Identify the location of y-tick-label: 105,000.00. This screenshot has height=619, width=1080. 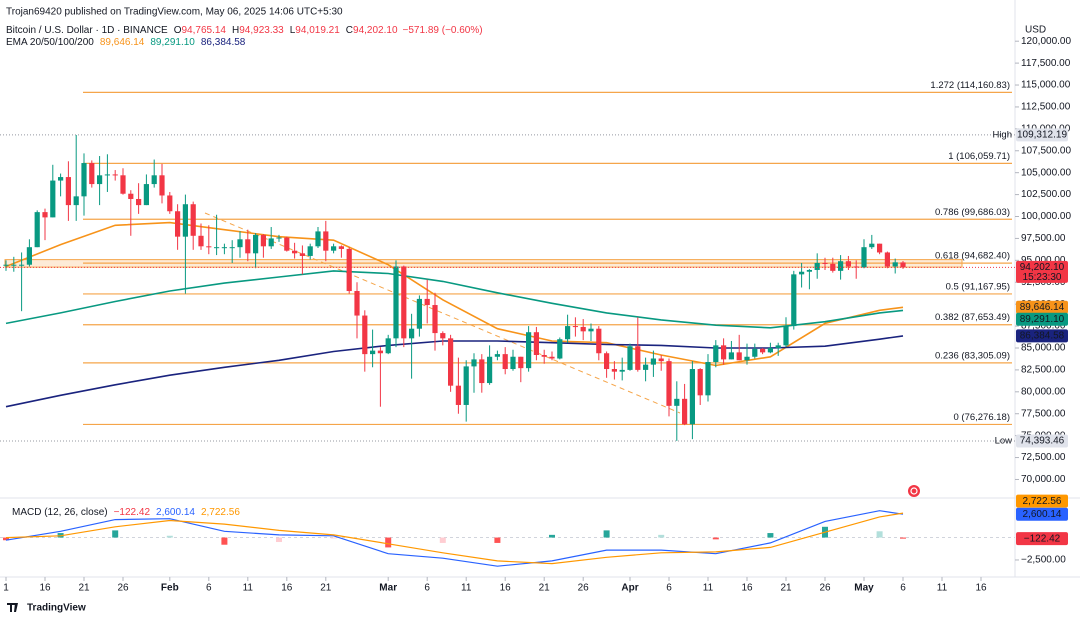
(1046, 172).